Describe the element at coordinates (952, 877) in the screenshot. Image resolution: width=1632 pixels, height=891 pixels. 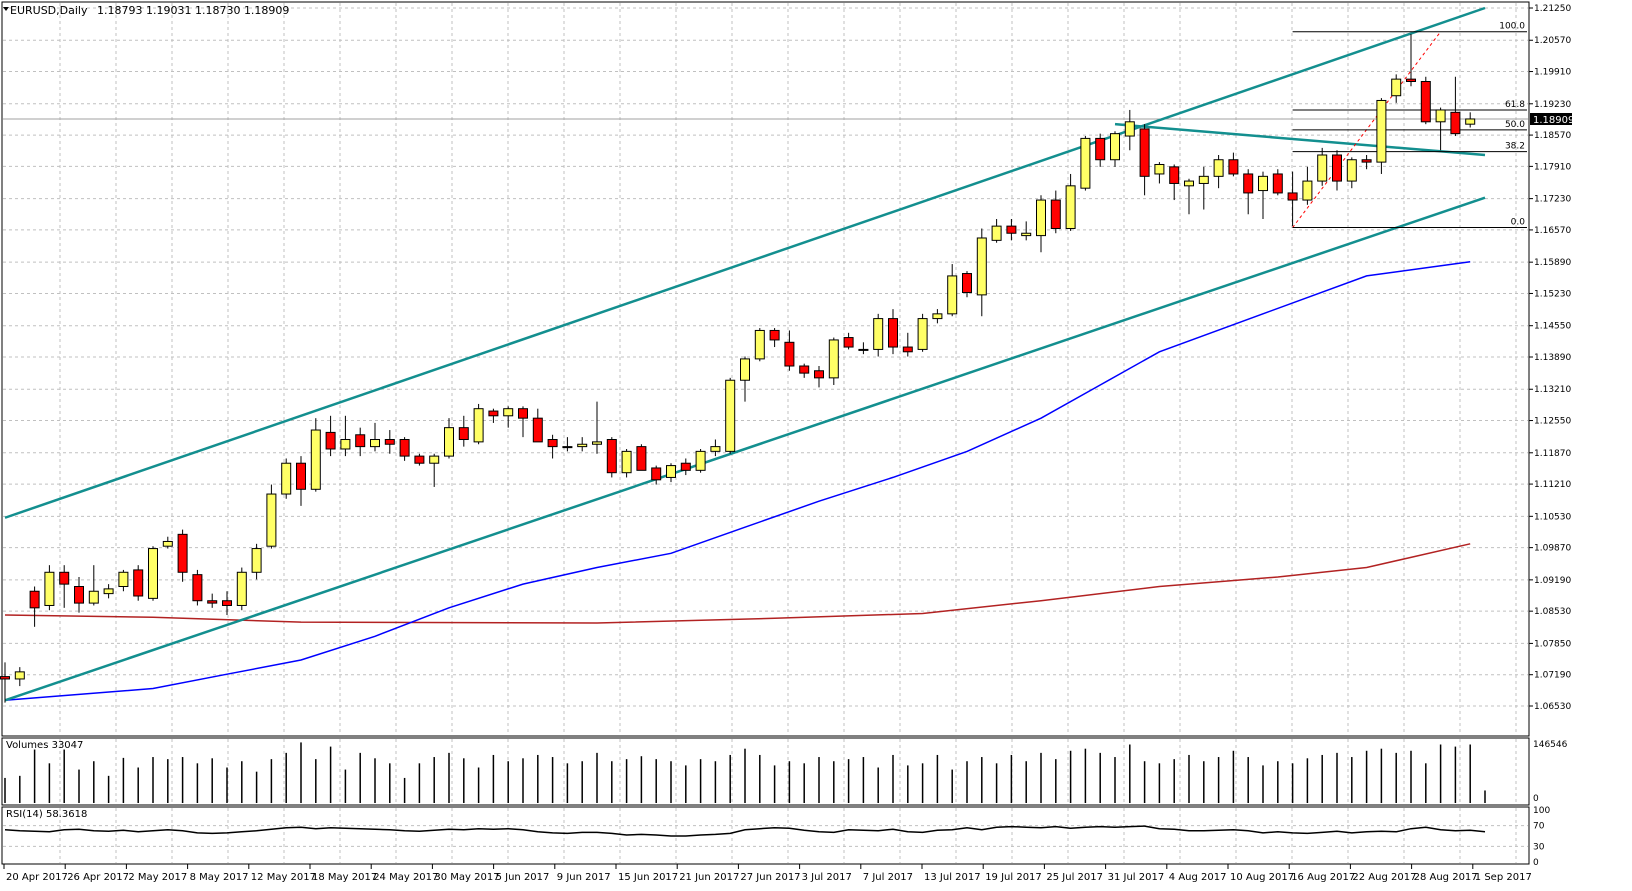
I see `date-tick-label: 13 Jul 2017` at that location.